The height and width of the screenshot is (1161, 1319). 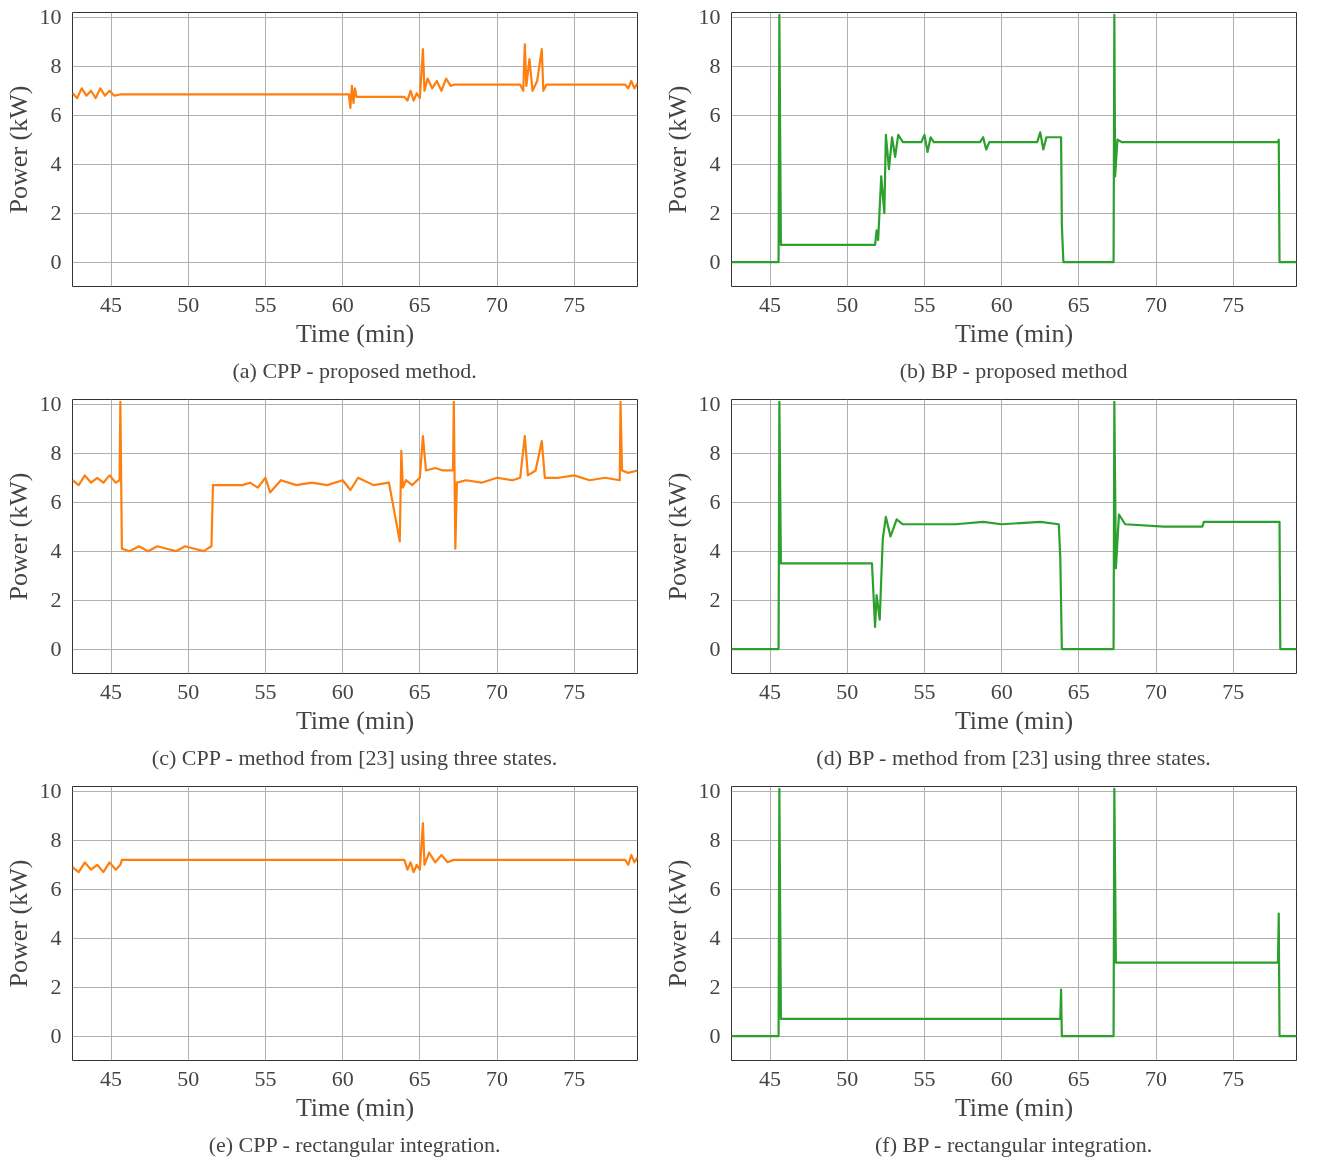 What do you see at coordinates (354, 1144) in the screenshot?
I see `text: (e) CPP - rectangular integration.` at bounding box center [354, 1144].